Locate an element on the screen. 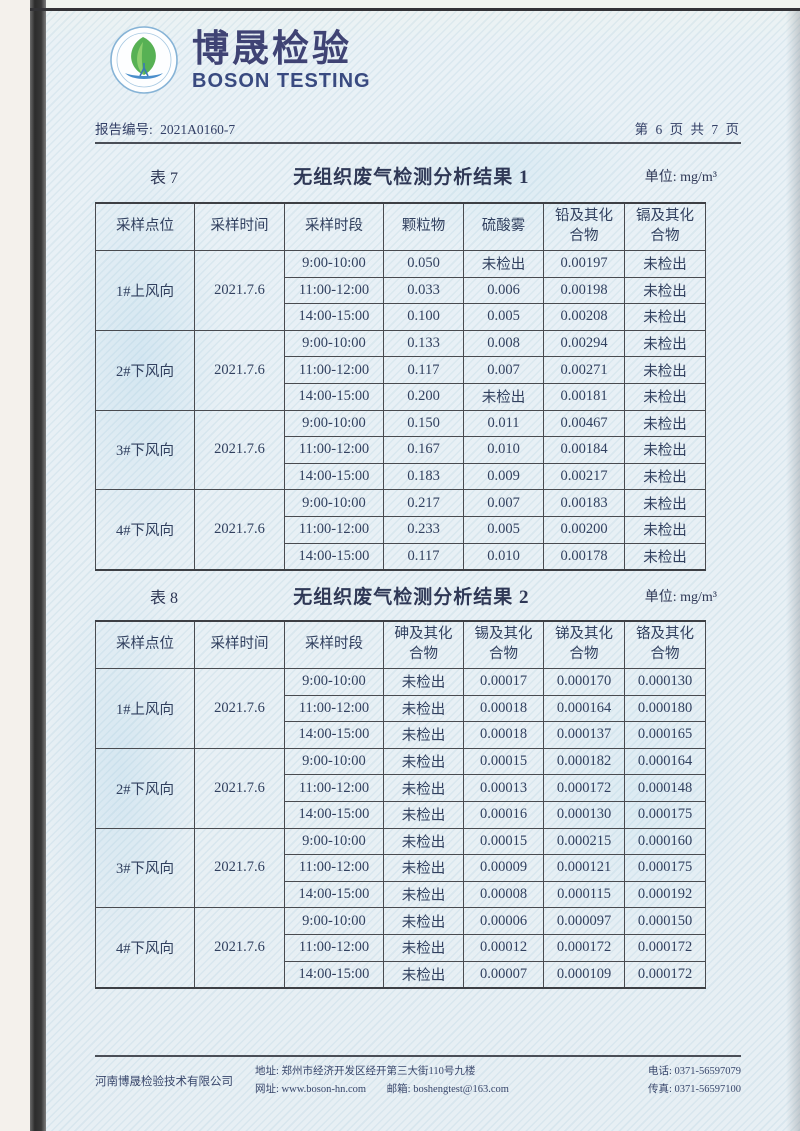 This screenshot has height=1131, width=800. table8-caption: 表 8 无组织废气检测分析结果 2 单位: mg/m³ is located at coordinates (406, 595).